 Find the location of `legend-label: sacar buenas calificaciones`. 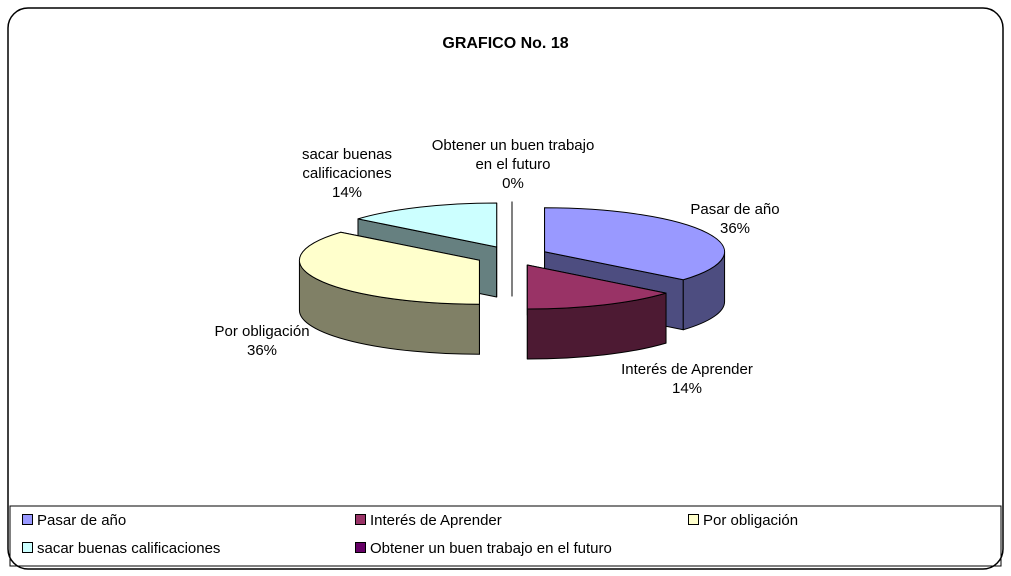

legend-label: sacar buenas calificaciones is located at coordinates (129, 548).